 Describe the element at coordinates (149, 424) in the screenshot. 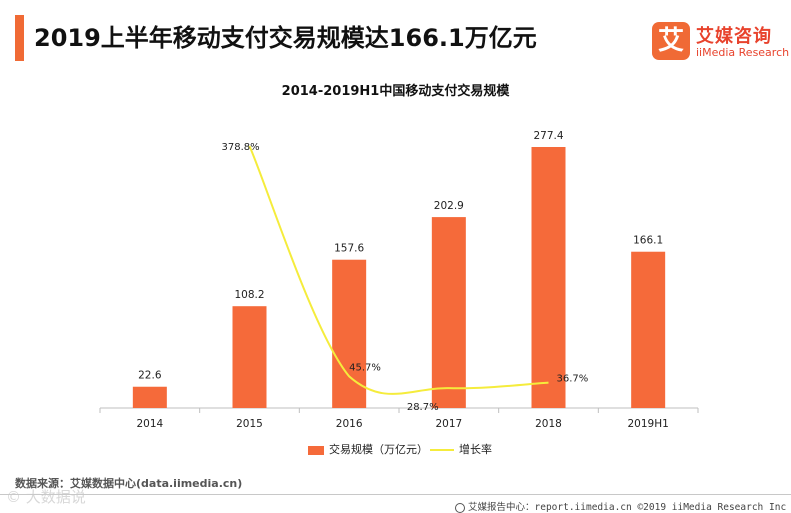

I see `x-tick-label-2014: 2014` at that location.